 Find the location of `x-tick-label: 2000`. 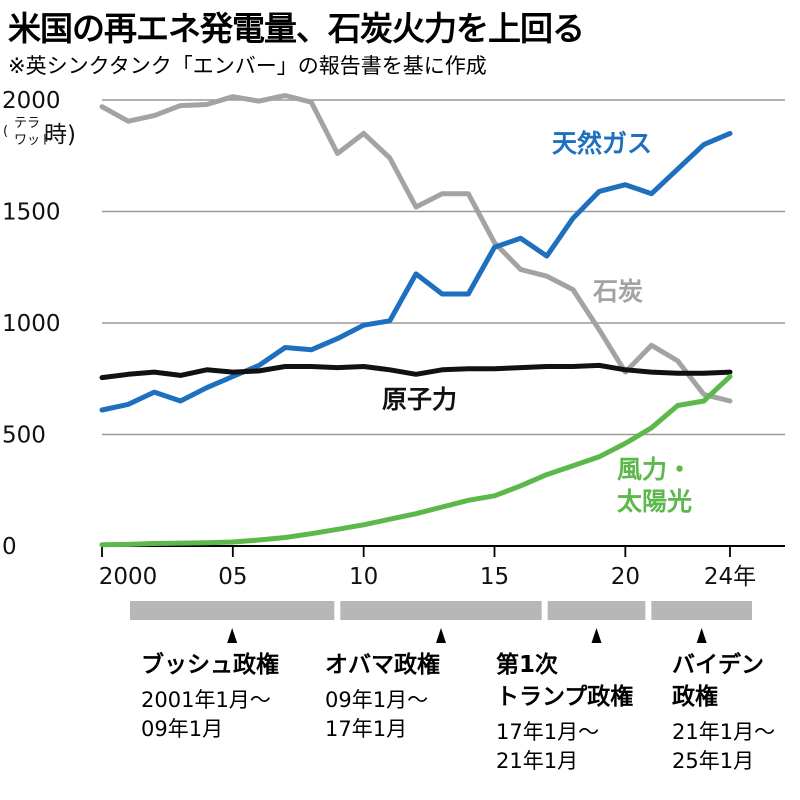

x-tick-label: 2000 is located at coordinates (128, 577).